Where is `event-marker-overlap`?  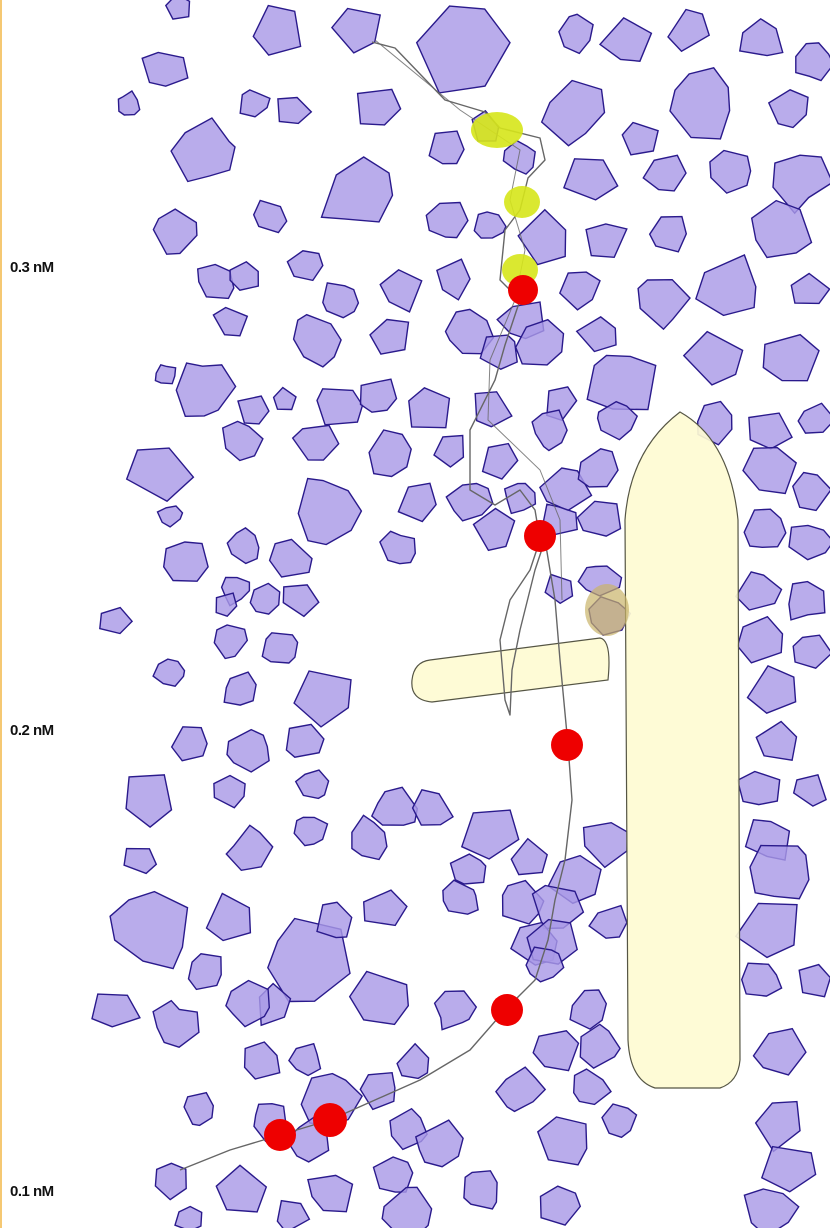 event-marker-overlap is located at coordinates (607, 610).